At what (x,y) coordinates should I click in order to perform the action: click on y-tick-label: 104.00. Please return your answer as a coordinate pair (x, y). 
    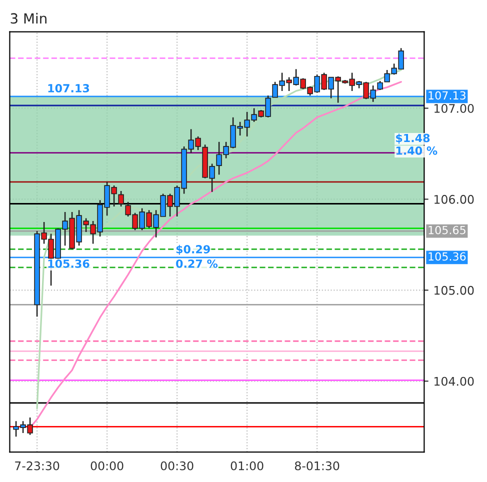
    Looking at the image, I should click on (454, 381).